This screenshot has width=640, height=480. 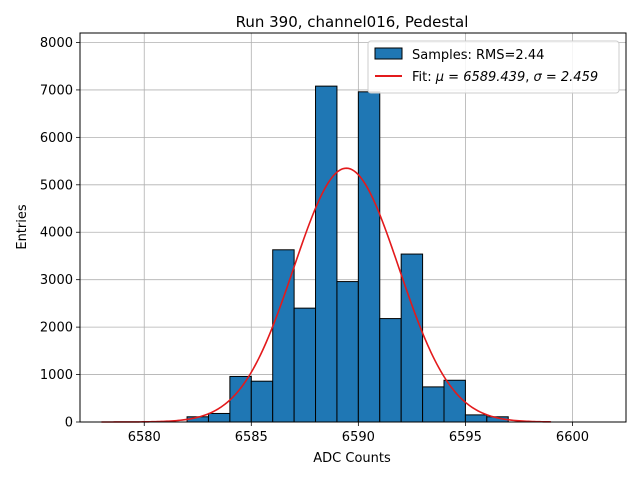 What do you see at coordinates (465, 437) in the screenshot?
I see `x-tick-label: 6595` at bounding box center [465, 437].